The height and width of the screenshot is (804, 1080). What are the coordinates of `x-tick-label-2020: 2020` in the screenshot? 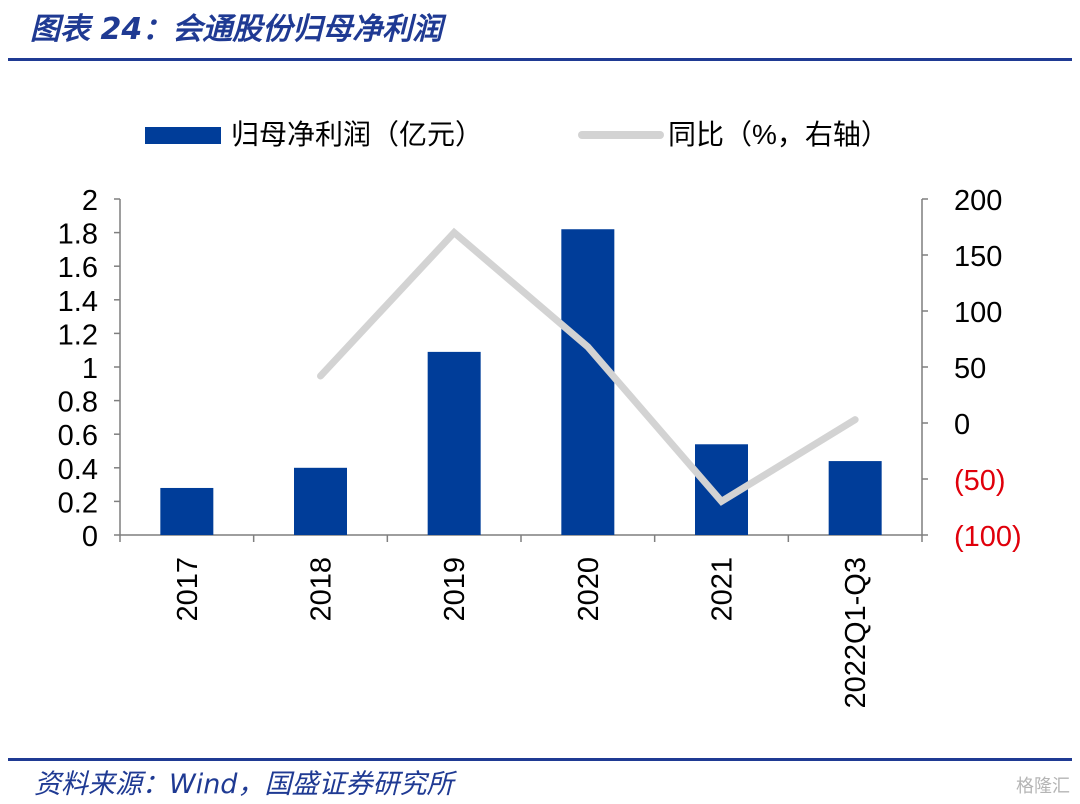 It's located at (589, 589).